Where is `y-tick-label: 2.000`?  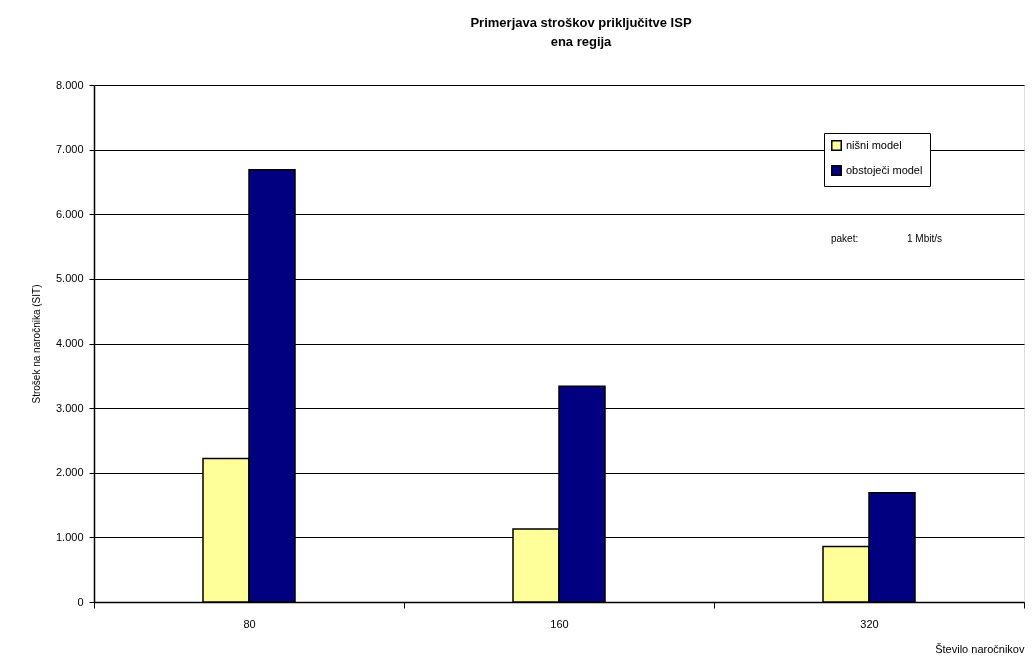 y-tick-label: 2.000 is located at coordinates (69, 472).